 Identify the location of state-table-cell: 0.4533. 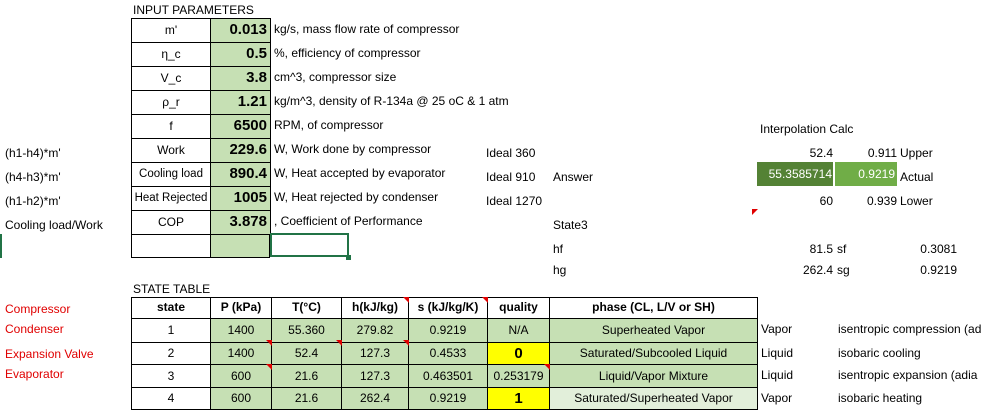
(448, 353).